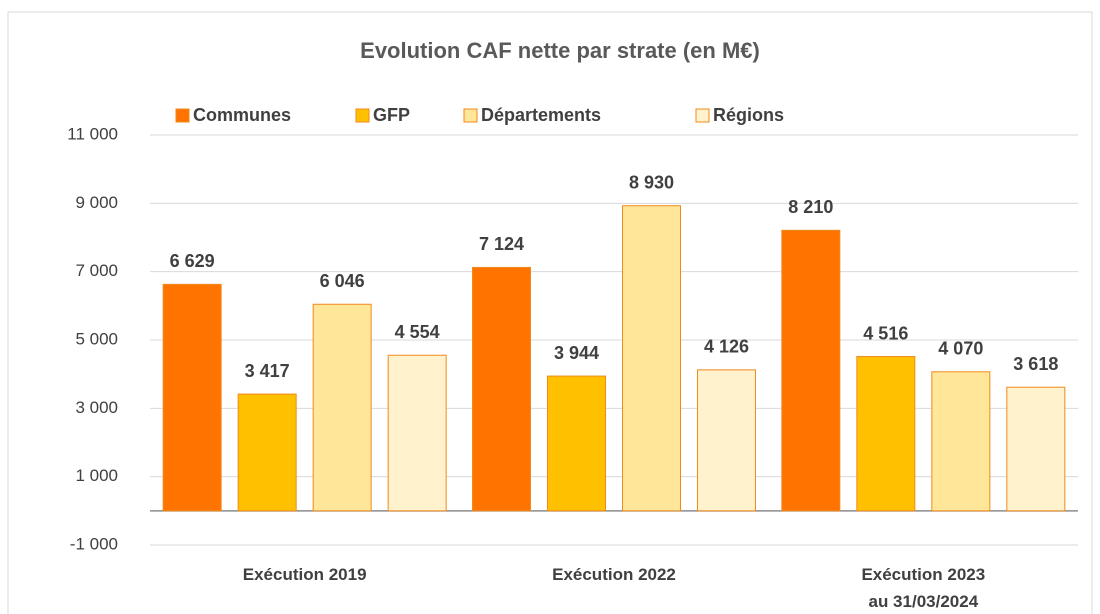 Image resolution: width=1100 pixels, height=614 pixels. I want to click on x-tick-label: Exécution 2022, so click(614, 574).